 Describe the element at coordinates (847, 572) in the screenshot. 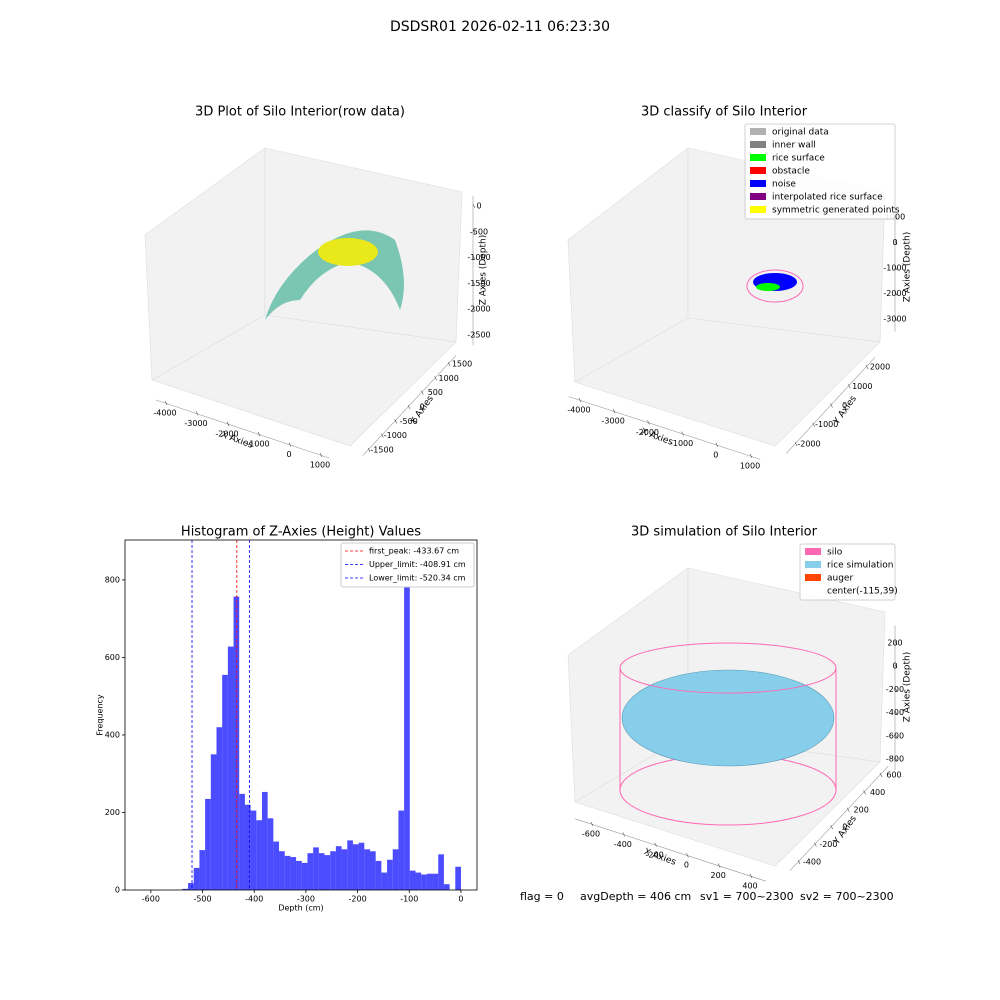

I see `legend-box` at that location.